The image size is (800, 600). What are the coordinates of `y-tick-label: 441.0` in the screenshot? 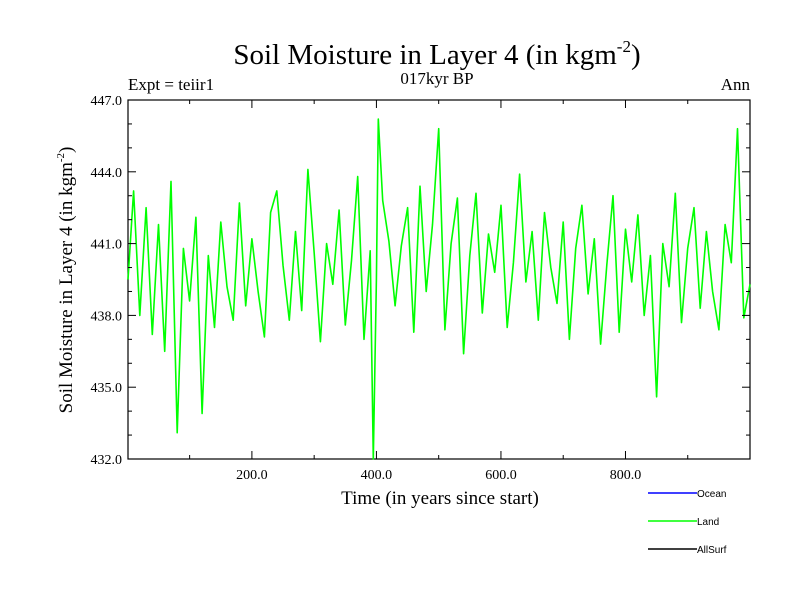 It's located at (107, 245).